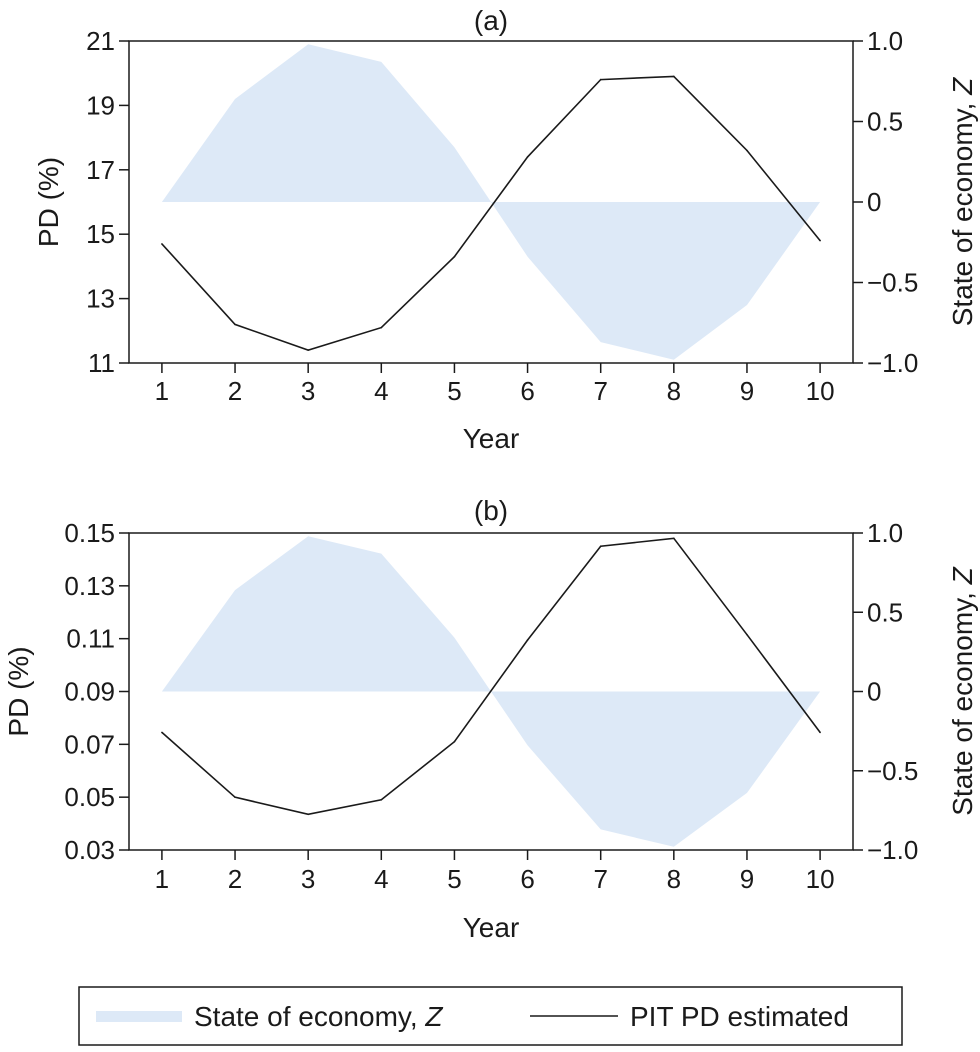 The image size is (980, 1052). I want to click on legend-label-z: State of economy, Z, so click(318, 1016).